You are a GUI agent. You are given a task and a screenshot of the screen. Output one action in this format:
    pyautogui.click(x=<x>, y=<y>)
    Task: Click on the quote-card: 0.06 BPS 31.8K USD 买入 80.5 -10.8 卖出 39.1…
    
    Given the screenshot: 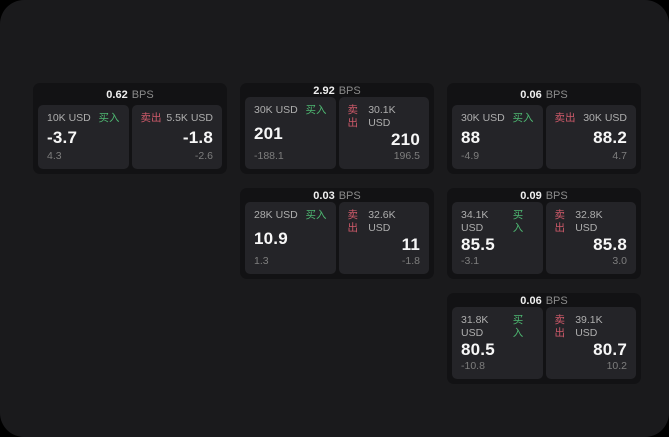 What is the action you would take?
    pyautogui.click(x=544, y=338)
    